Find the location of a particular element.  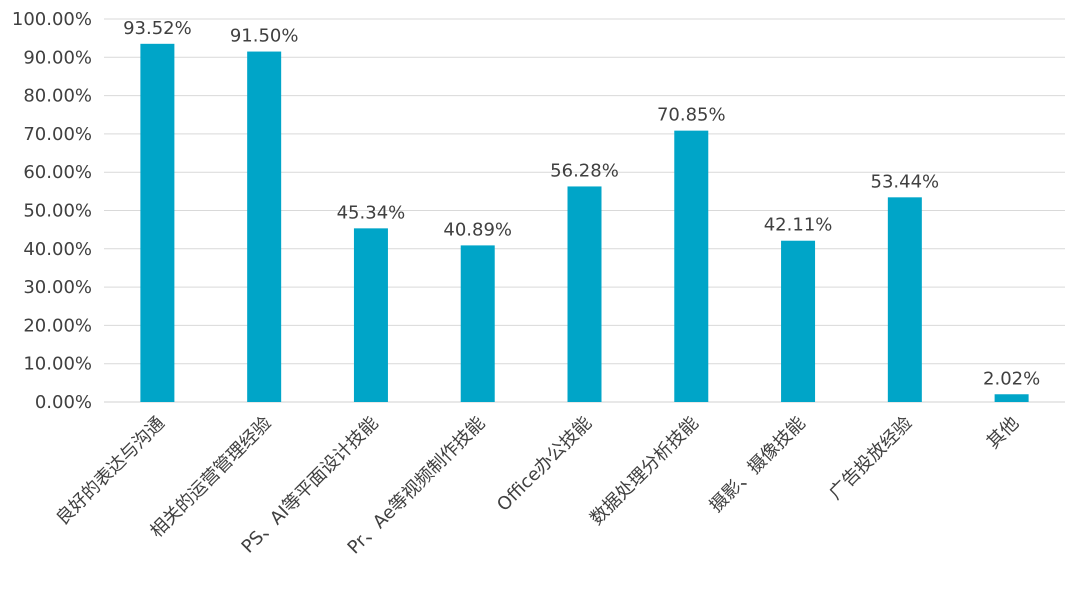

x-category-label: Office办公技能 is located at coordinates (544, 464).